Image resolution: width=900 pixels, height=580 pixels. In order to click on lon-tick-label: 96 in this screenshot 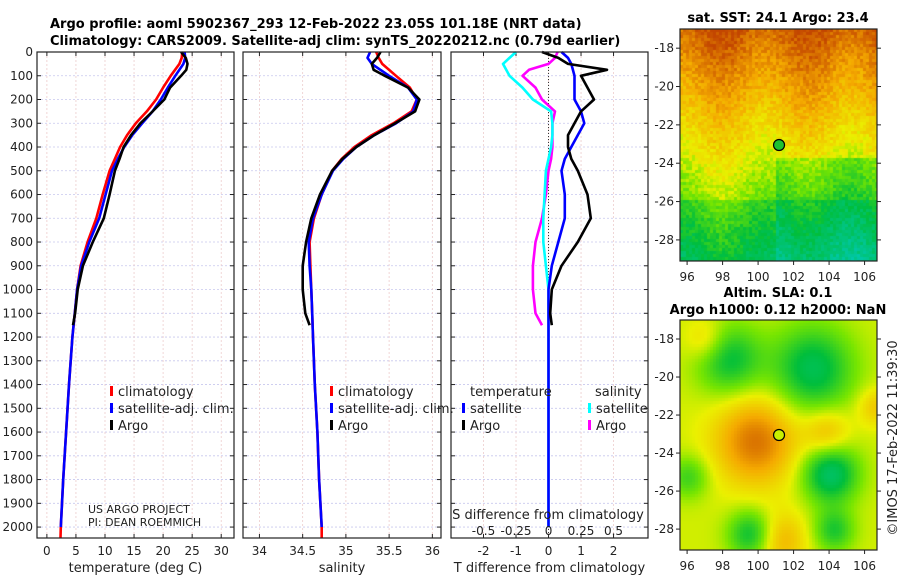, I will do `click(686, 566)`.